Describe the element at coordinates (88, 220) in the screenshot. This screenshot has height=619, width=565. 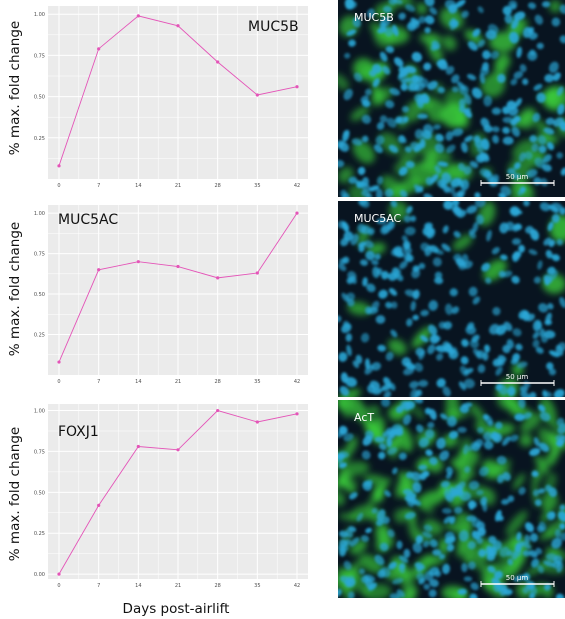
I see `chart-title: MUC5AC` at that location.